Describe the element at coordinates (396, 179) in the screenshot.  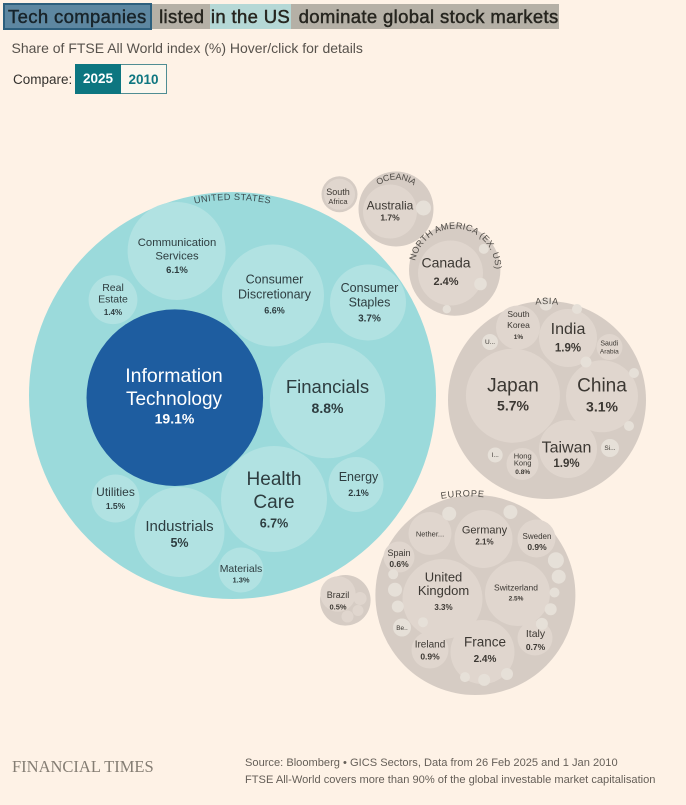
I see `svg-text: OCEANIA` at that location.